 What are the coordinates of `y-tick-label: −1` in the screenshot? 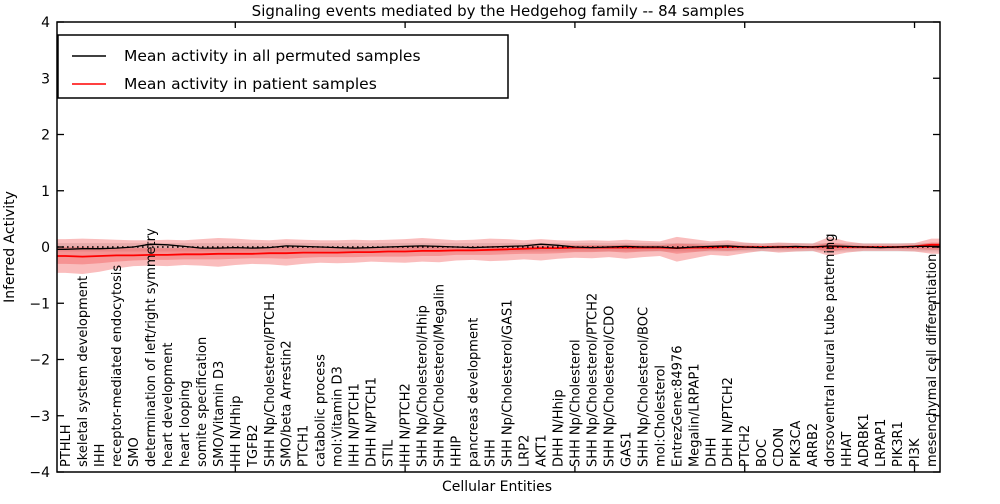 It's located at (39, 304).